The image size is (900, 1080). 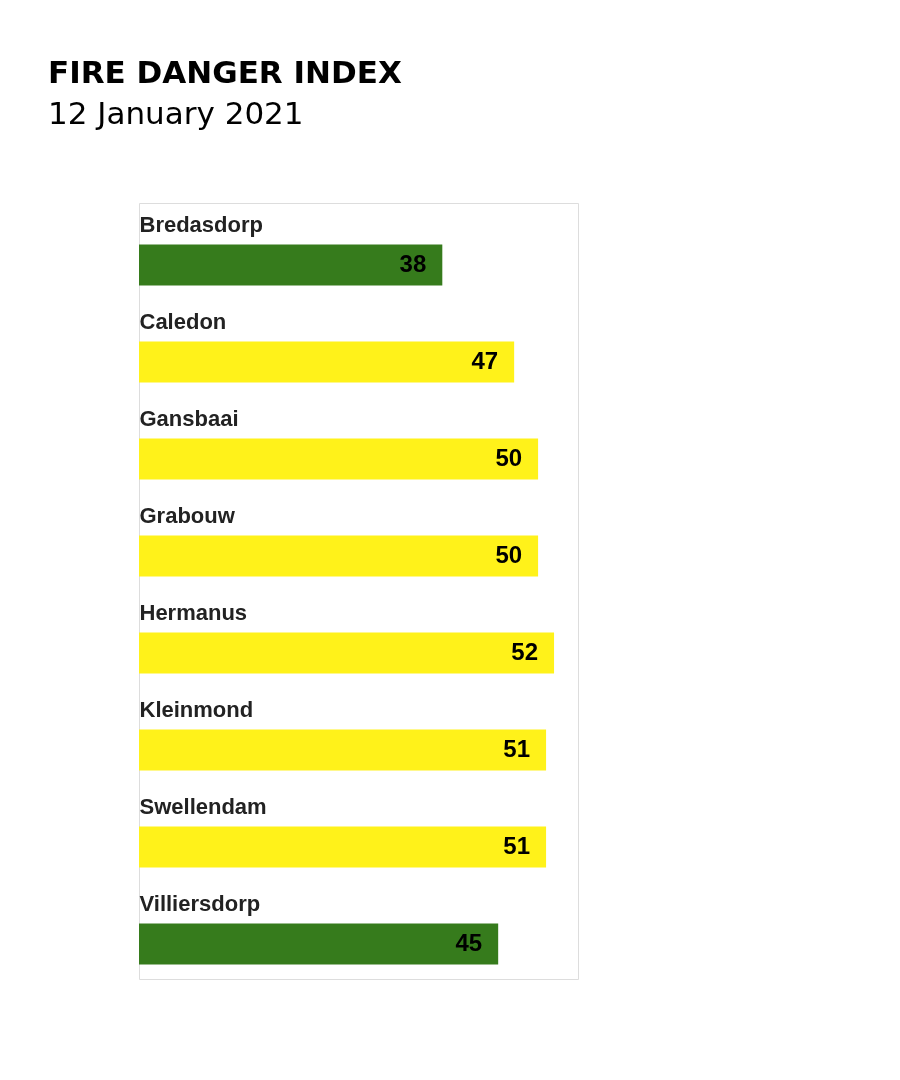 I want to click on y-tick-label: Swellendam, so click(x=203, y=806).